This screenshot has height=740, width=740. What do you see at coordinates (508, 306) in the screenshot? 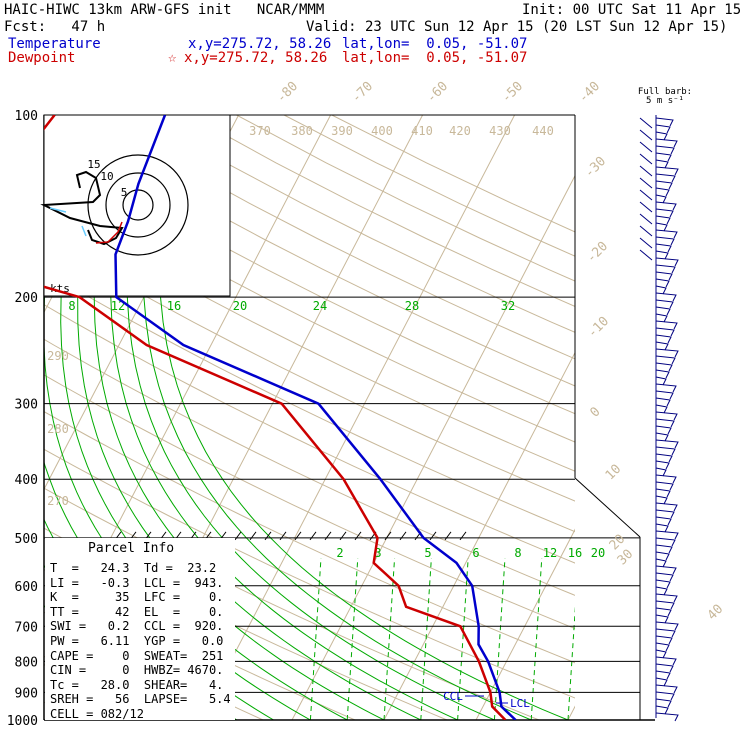
I see `mixing-ratio-label: 32` at bounding box center [508, 306].